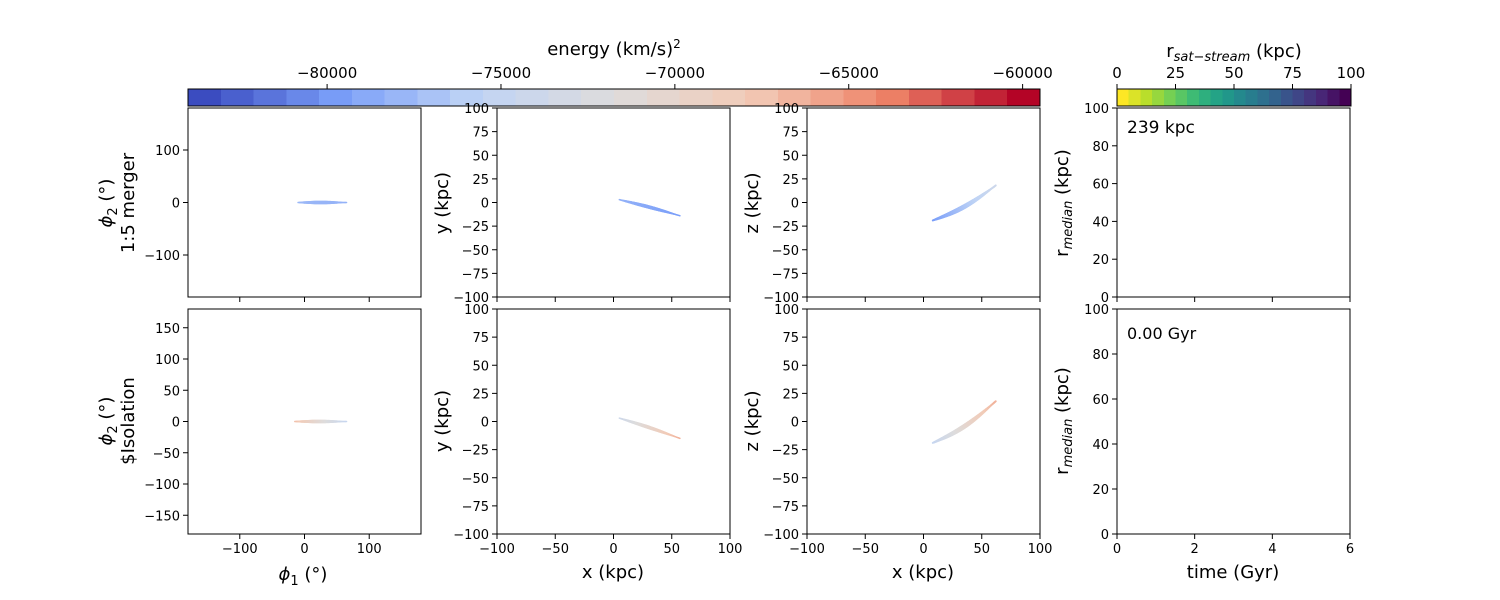 This screenshot has height=600, width=1500. What do you see at coordinates (476, 310) in the screenshot?
I see `bottom-xy-ytick-label: 100` at bounding box center [476, 310].